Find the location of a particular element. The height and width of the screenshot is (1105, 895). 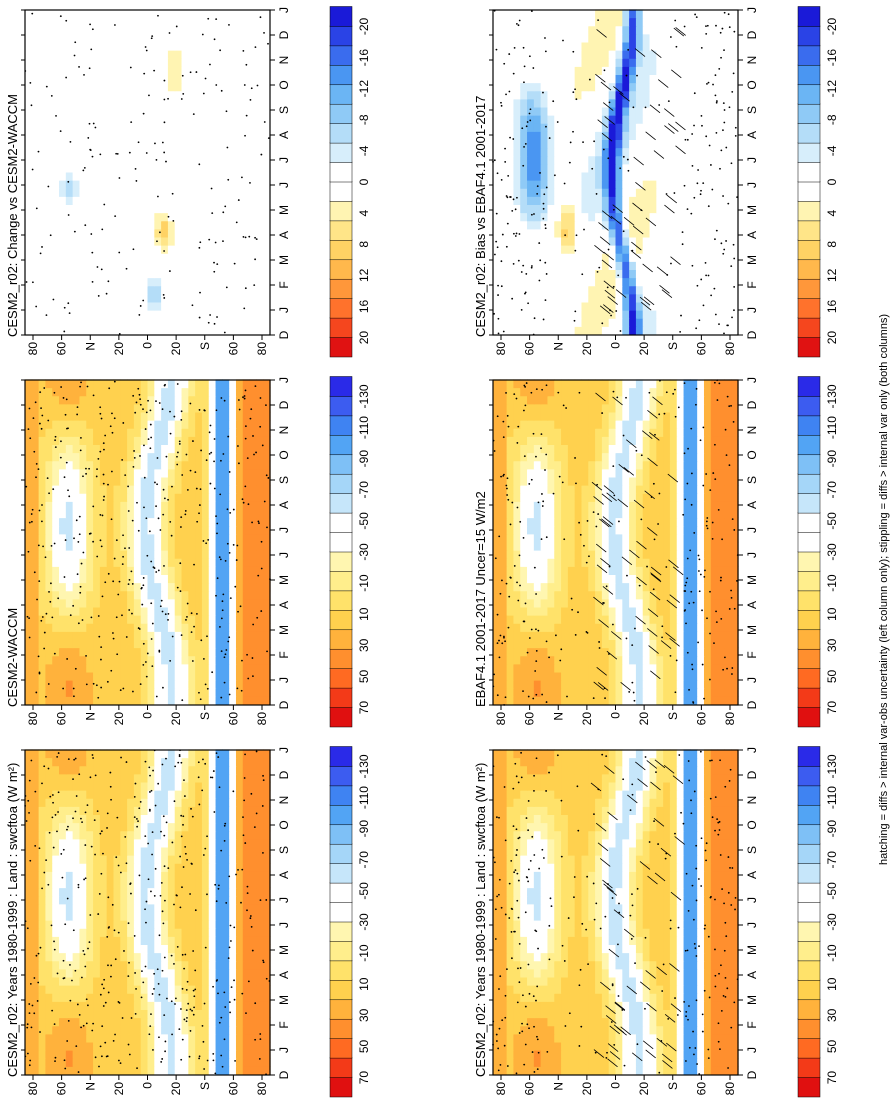

hatch-line is located at coordinates (616, 635).